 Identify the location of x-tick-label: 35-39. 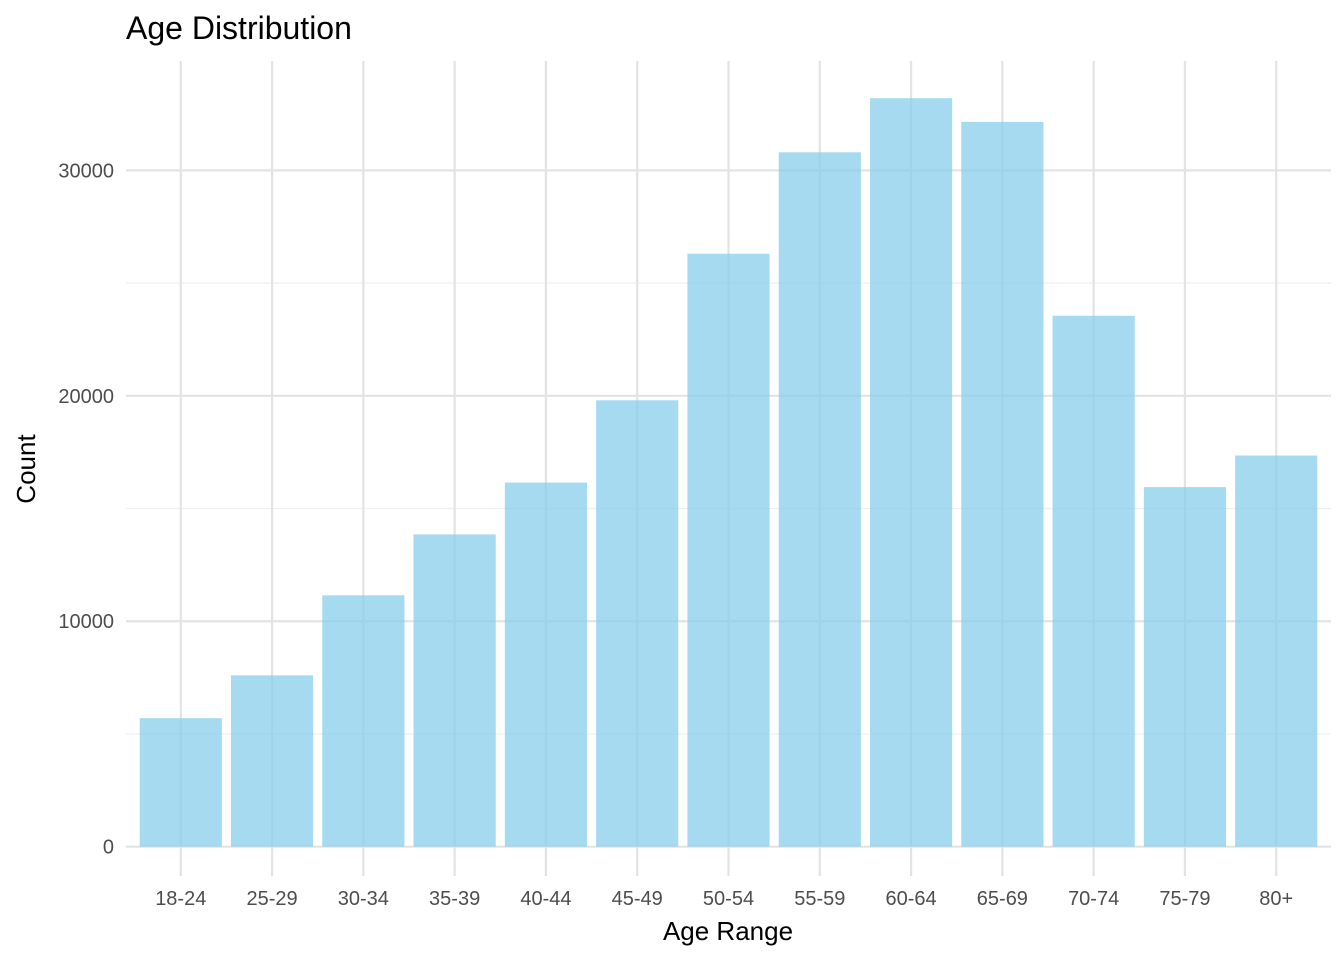
(454, 899).